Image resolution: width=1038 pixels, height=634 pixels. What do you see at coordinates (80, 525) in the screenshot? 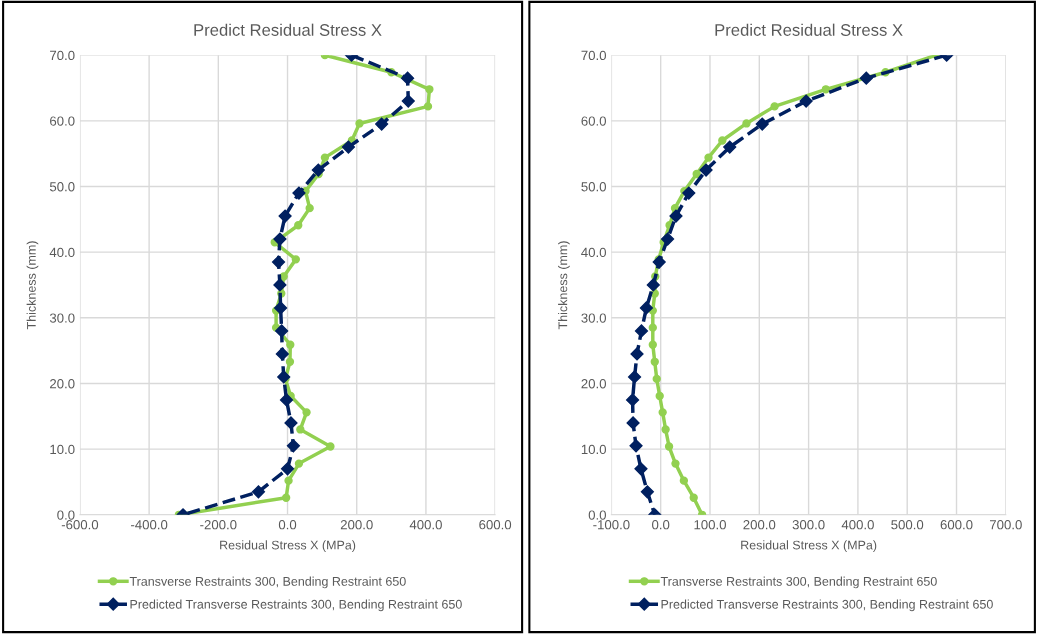
I see `x-tick-label: -600.0` at bounding box center [80, 525].